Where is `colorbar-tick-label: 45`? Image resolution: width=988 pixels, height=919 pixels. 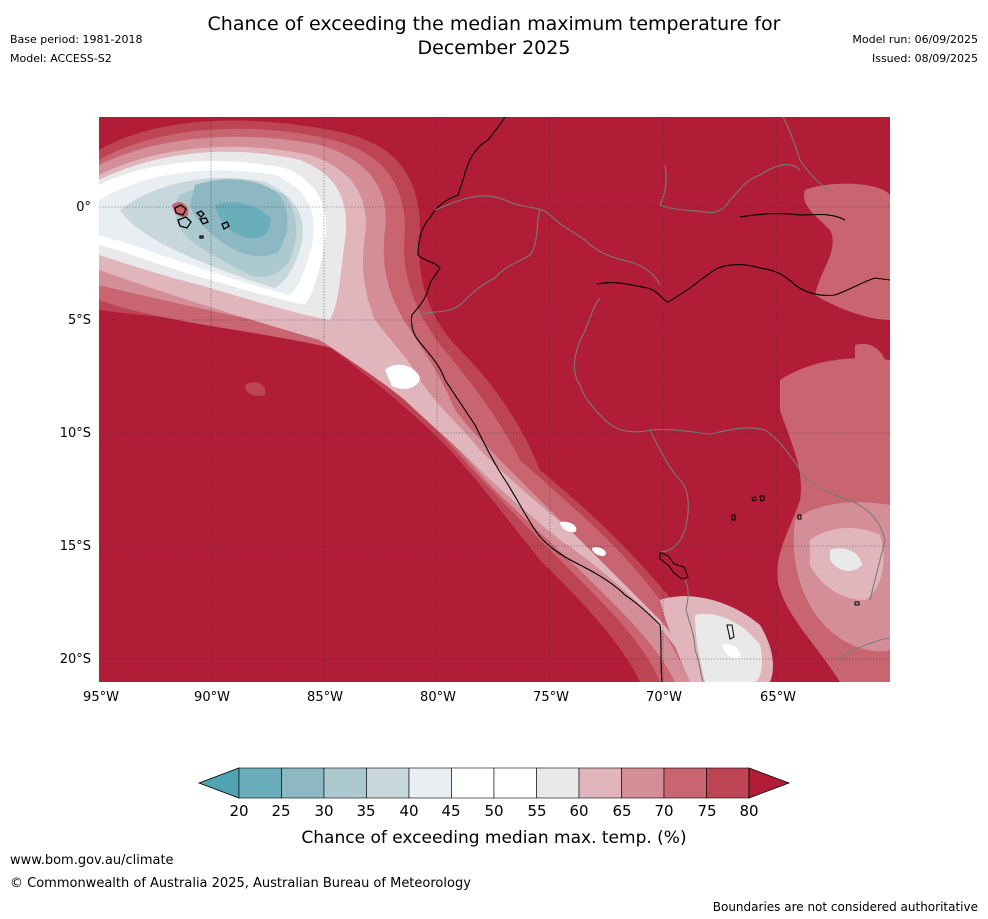
colorbar-tick-label: 45 is located at coordinates (450, 811).